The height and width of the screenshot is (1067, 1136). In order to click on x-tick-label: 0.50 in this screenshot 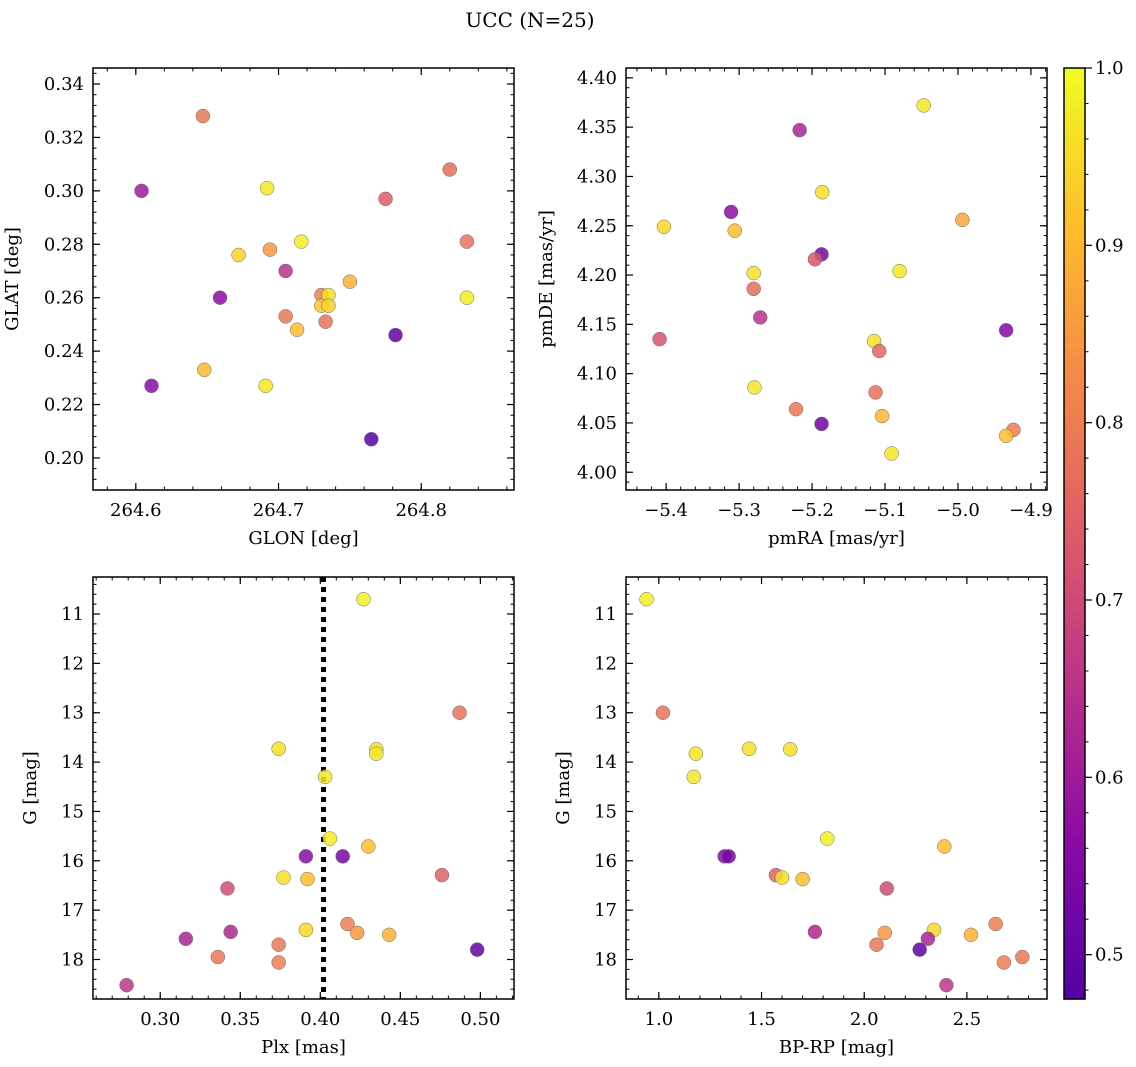, I will do `click(480, 1019)`.